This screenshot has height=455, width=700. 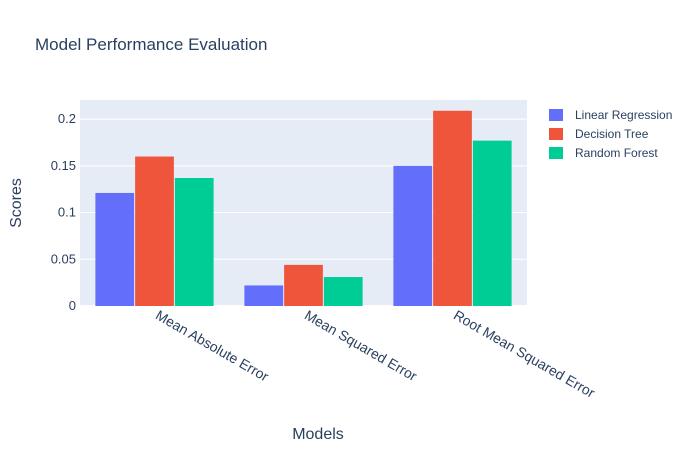 What do you see at coordinates (67, 212) in the screenshot?
I see `y-tick-label: 0.1` at bounding box center [67, 212].